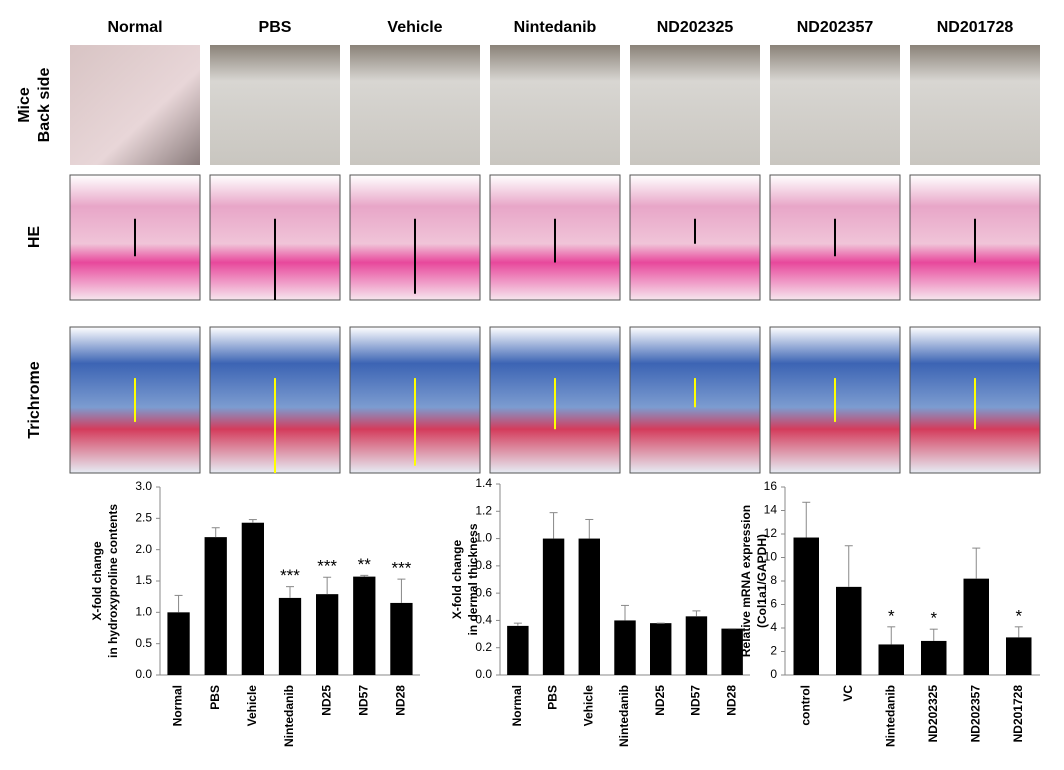 The image size is (1064, 770). What do you see at coordinates (933, 714) in the screenshot?
I see `x-tick-label: ND202325` at bounding box center [933, 714].